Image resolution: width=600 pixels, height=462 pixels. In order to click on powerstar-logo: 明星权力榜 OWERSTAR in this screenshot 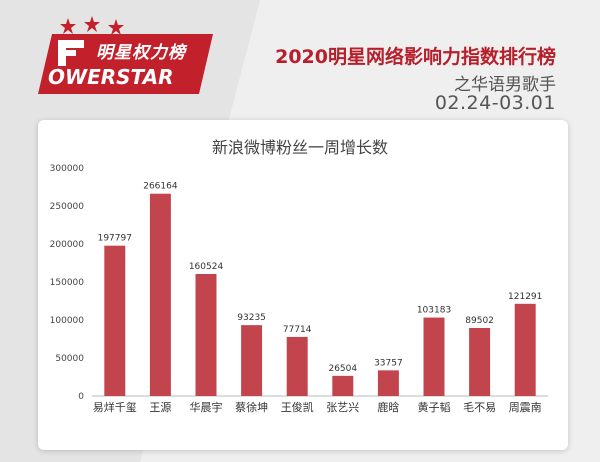, I will do `click(125, 54)`.